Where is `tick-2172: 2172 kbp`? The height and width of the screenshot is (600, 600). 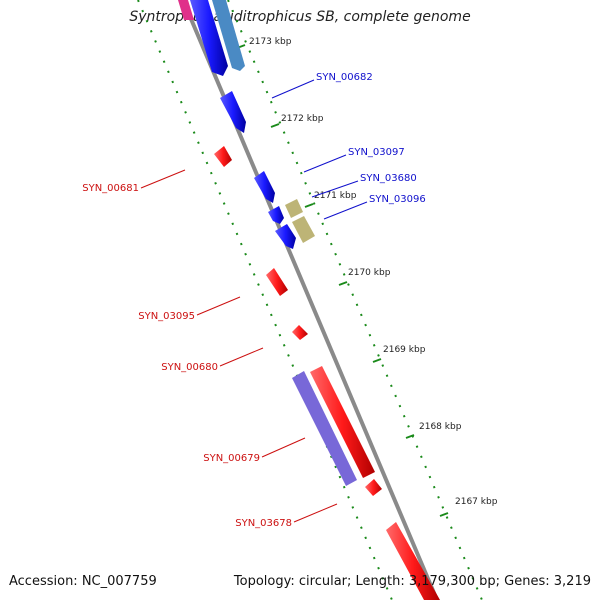 tick-2172: 2172 kbp is located at coordinates (297, 121).